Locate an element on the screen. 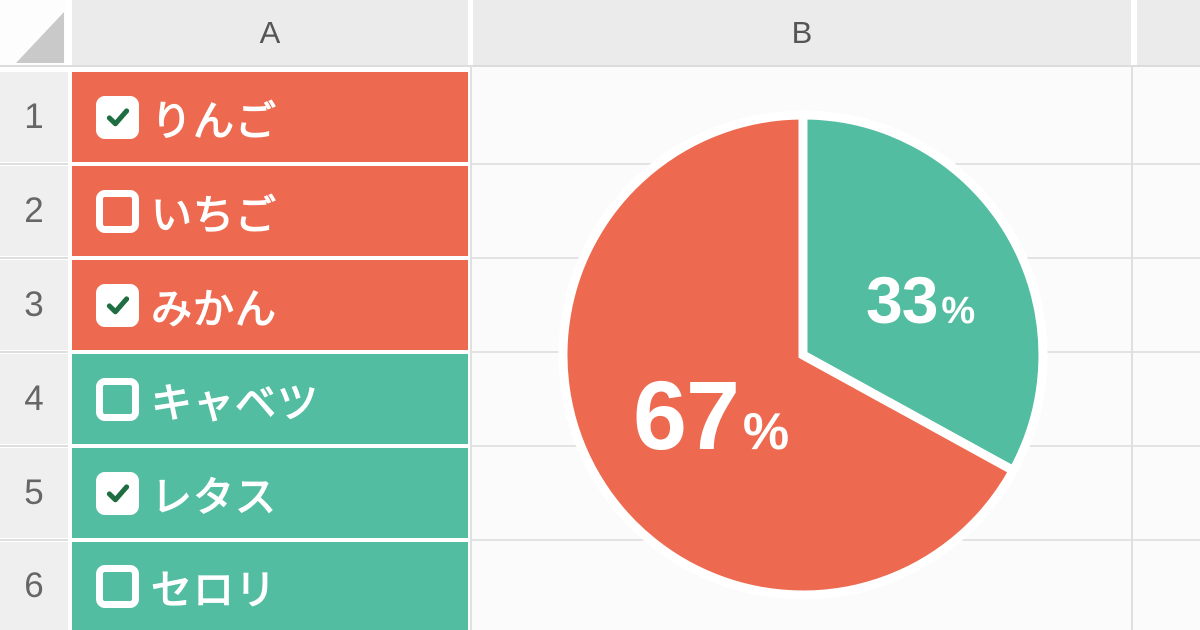  cell-a4: キャベツ is located at coordinates (270, 399).